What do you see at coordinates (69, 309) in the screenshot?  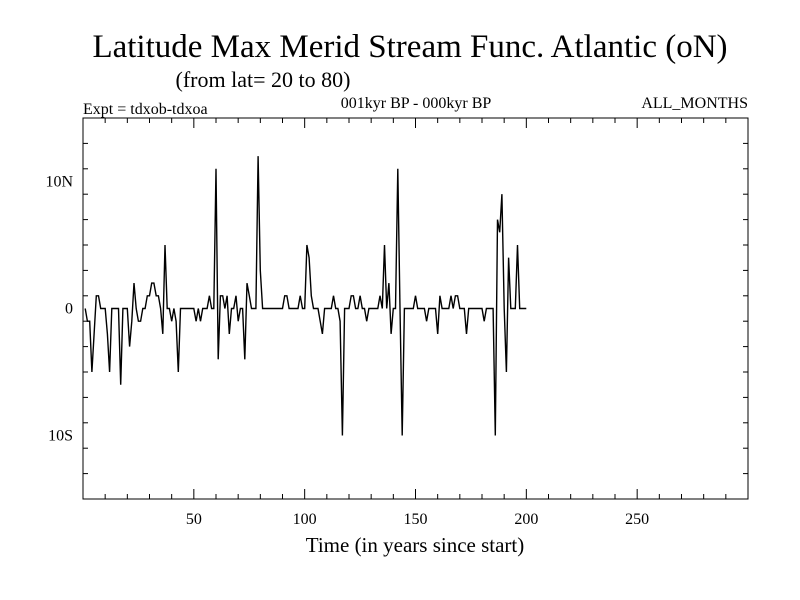 I see `y-tick-label: 0` at bounding box center [69, 309].